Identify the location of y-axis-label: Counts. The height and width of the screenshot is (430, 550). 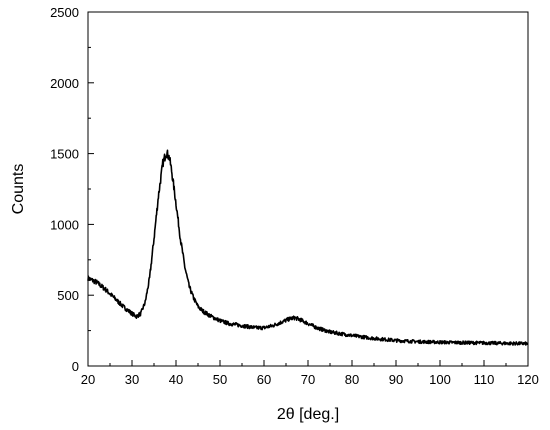
(18, 189).